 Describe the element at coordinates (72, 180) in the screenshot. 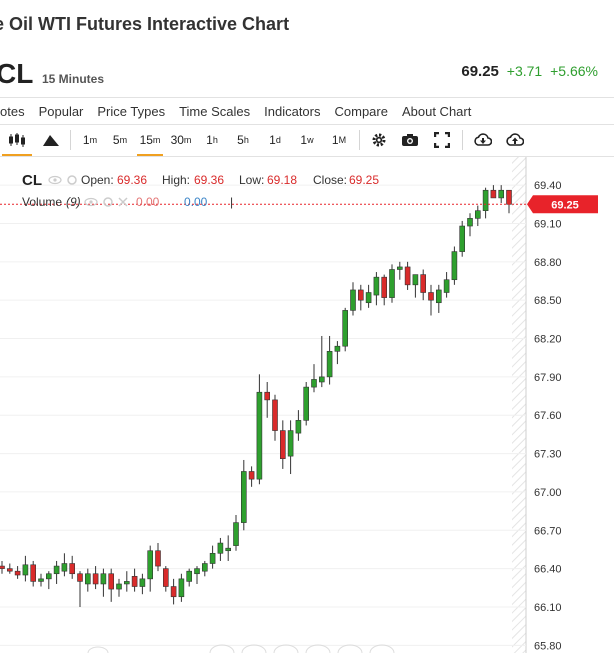

I see `legend-settings-icon` at that location.